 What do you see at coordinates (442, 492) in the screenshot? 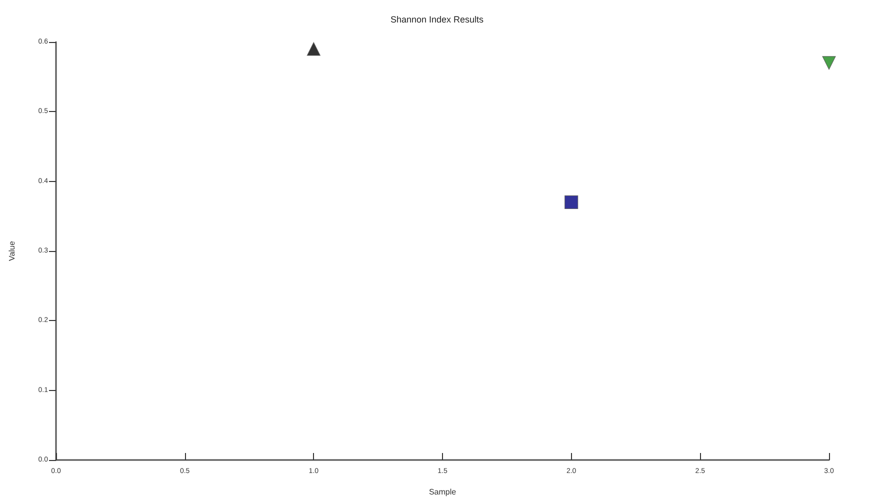
I see `x-axis-title: Sample` at bounding box center [442, 492].